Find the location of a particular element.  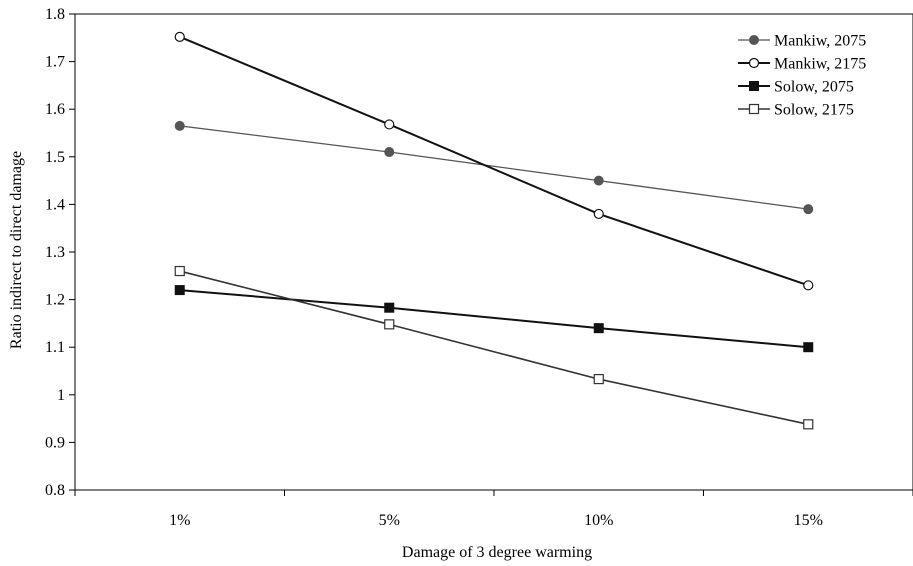

y-tick-label: 1.8 is located at coordinates (55, 14).